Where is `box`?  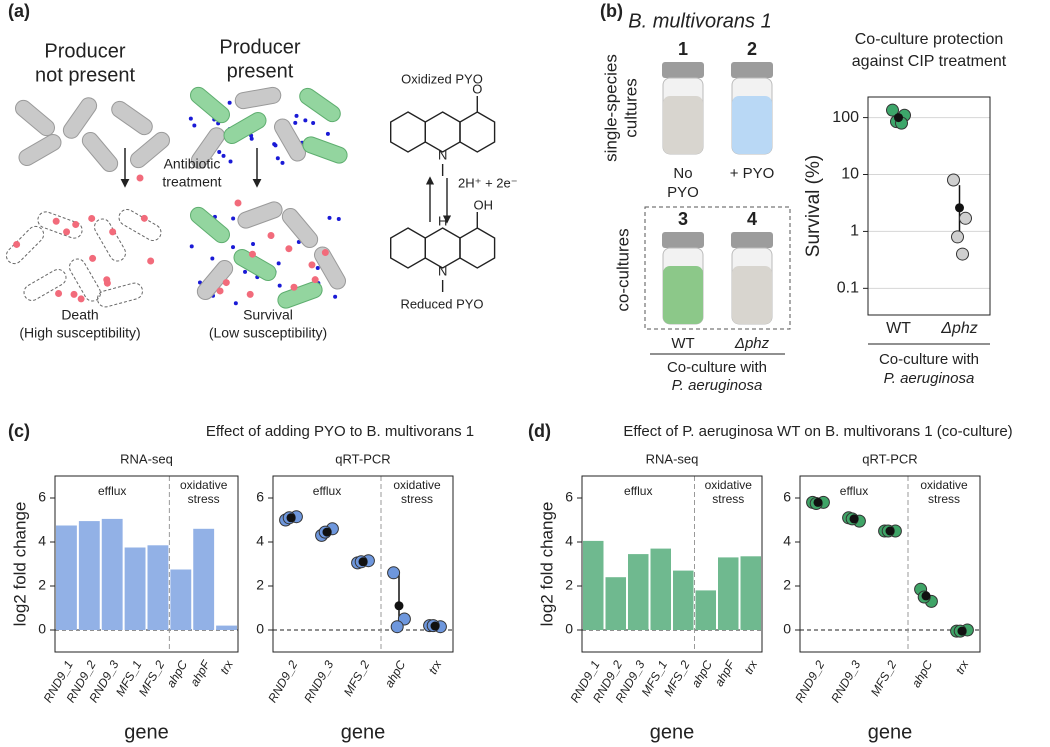
box is located at coordinates (717, 268).